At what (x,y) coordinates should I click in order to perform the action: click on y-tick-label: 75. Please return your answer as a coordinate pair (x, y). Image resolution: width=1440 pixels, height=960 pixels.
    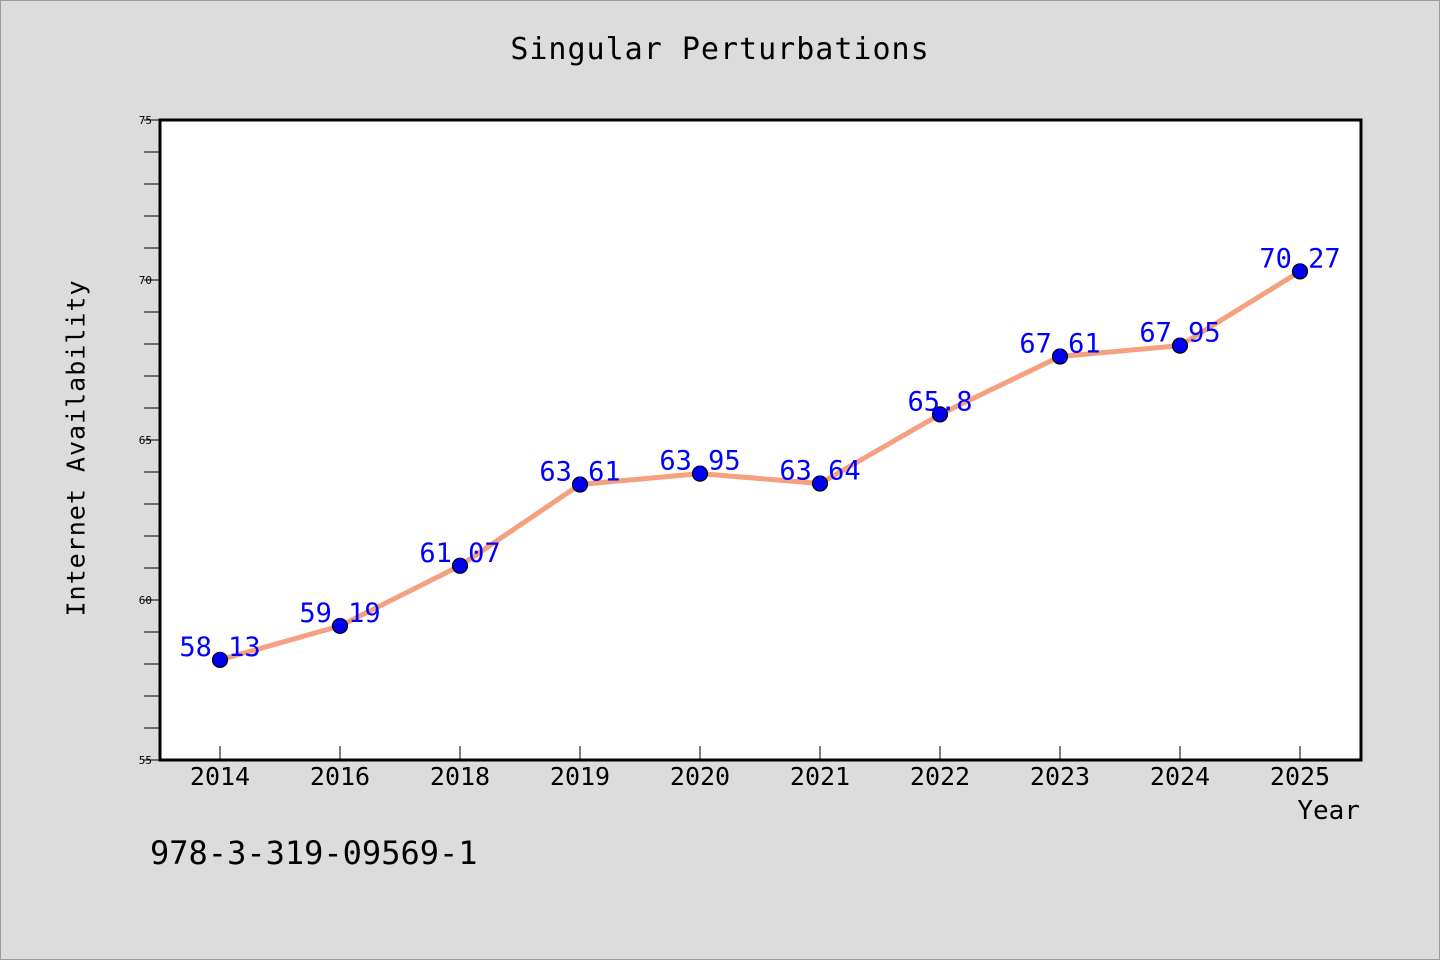
    Looking at the image, I should click on (145, 120).